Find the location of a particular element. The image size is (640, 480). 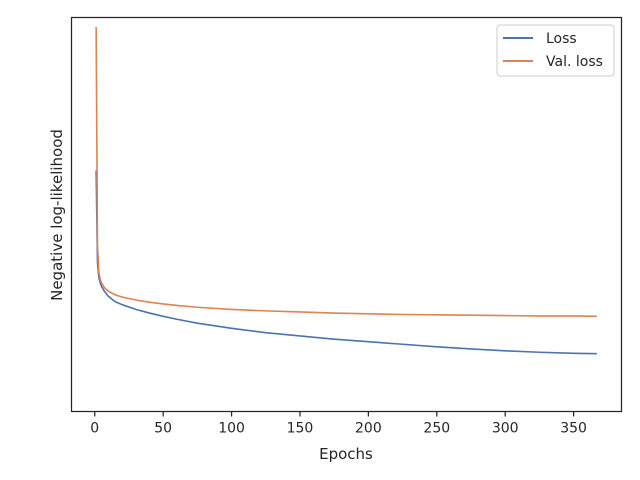

x-tick-label: 350 is located at coordinates (573, 429).